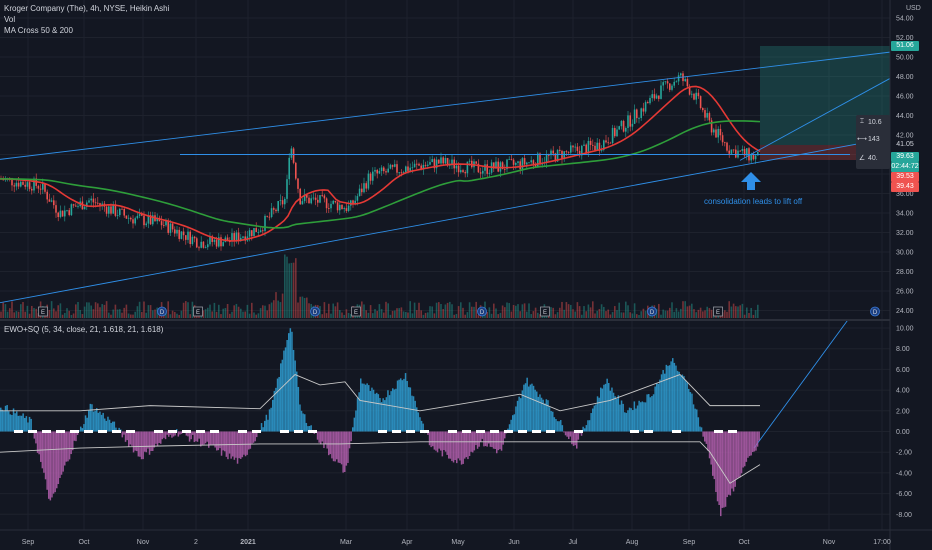 The width and height of the screenshot is (932, 550). What do you see at coordinates (913, 8) in the screenshot?
I see `currency-label: USD` at bounding box center [913, 8].